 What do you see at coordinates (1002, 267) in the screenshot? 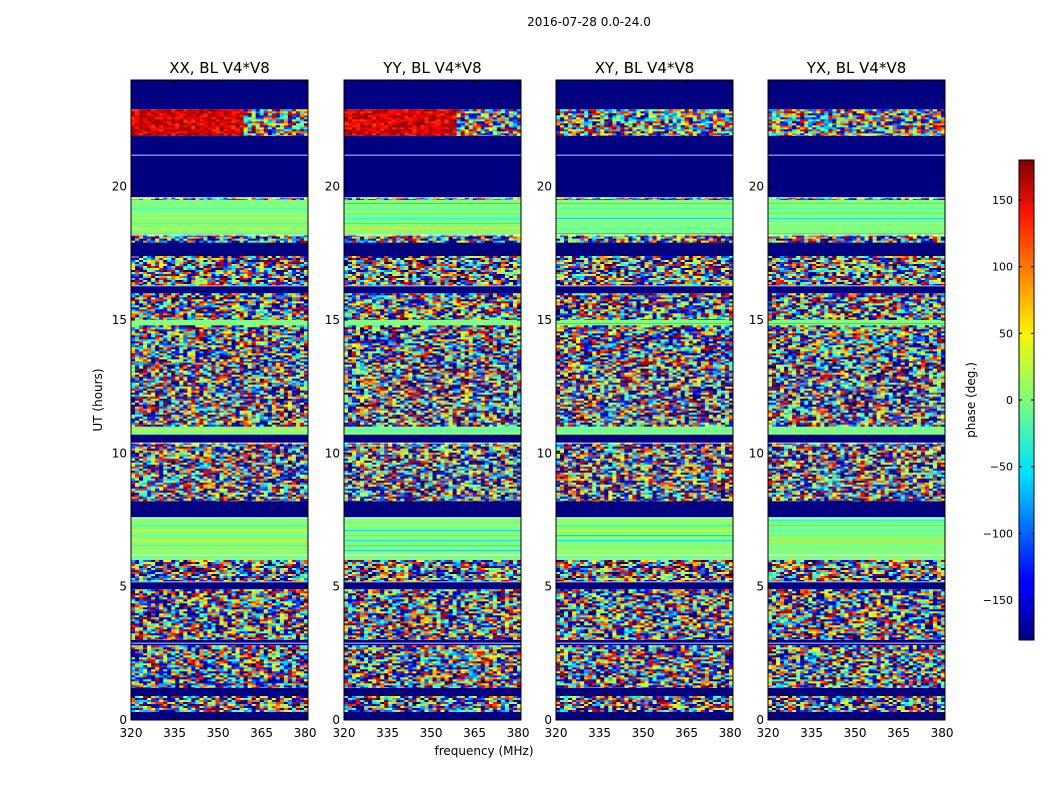
I see `colorbar-tick-label: 100` at bounding box center [1002, 267].